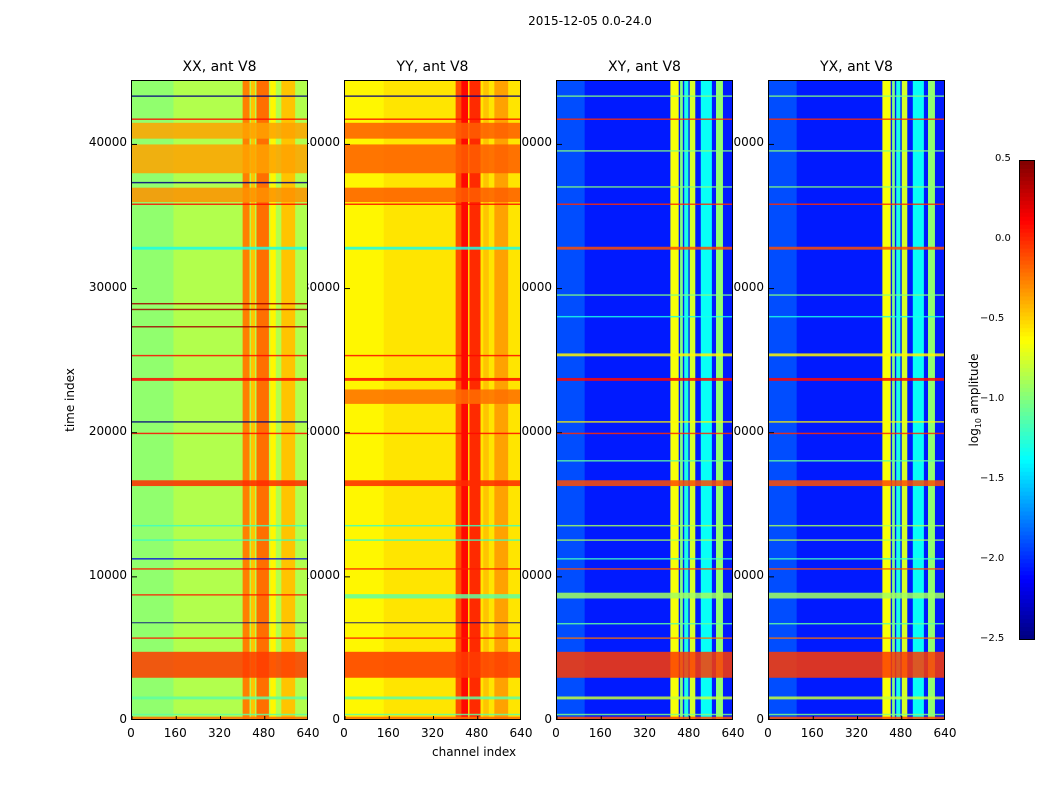  Describe the element at coordinates (532, 142) in the screenshot. I see `y-tick-label: 40000` at that location.